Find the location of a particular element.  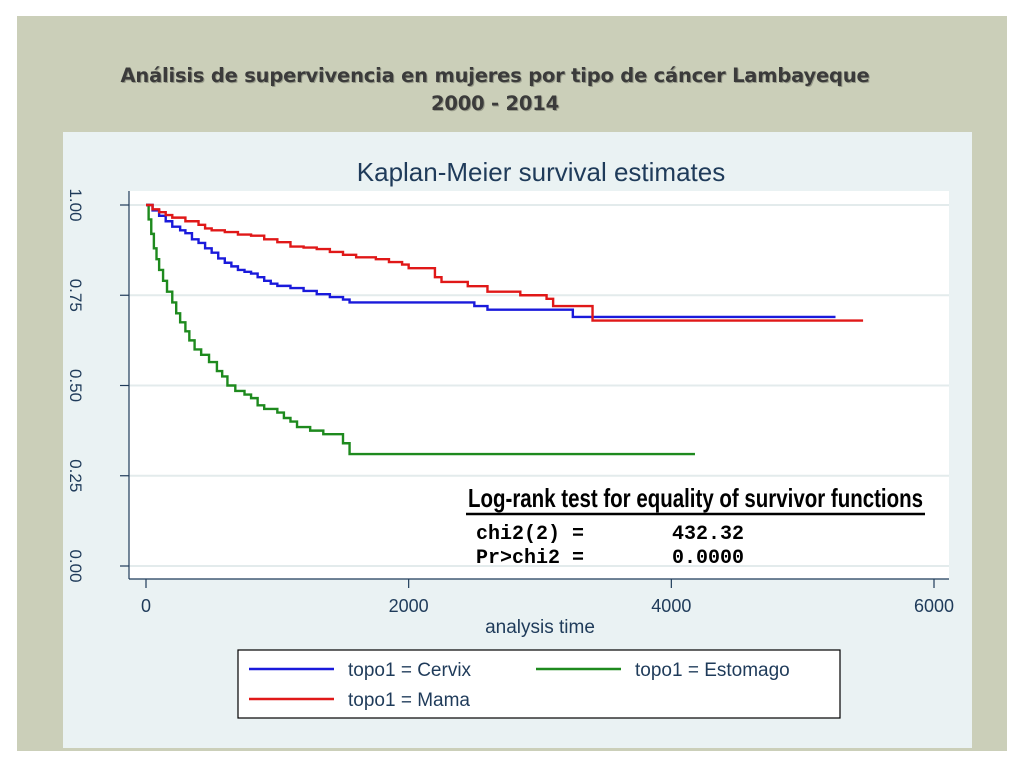

y-tick-label: 0.25 is located at coordinates (75, 475).